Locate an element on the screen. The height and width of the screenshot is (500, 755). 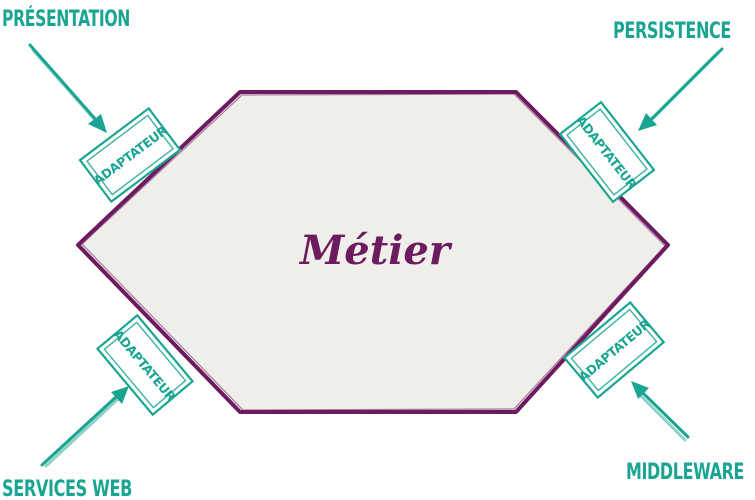
arrow-presentation is located at coordinates (67, 88).